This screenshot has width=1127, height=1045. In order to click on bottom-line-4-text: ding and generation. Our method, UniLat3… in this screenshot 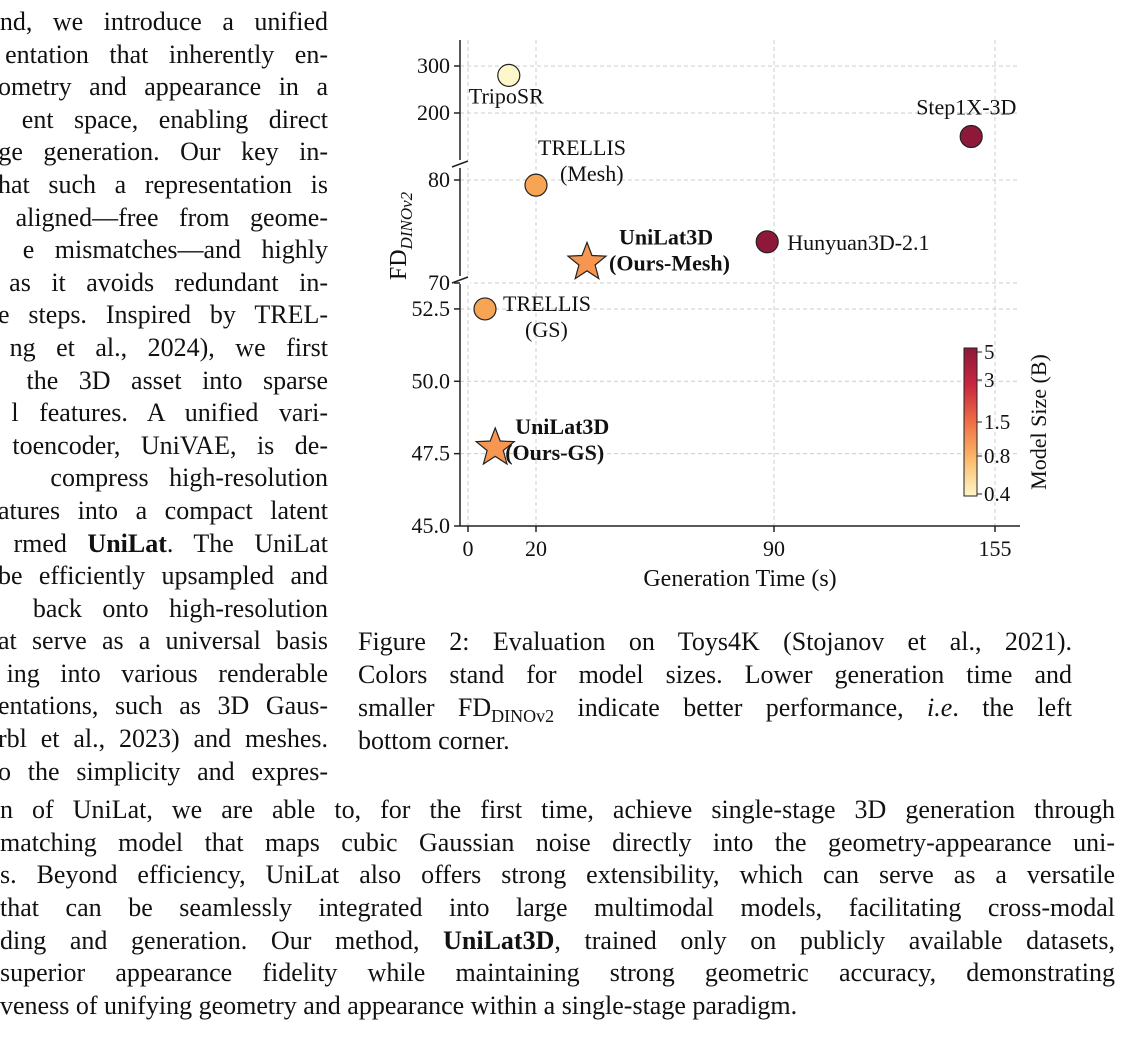, I will do `click(557, 940)`.